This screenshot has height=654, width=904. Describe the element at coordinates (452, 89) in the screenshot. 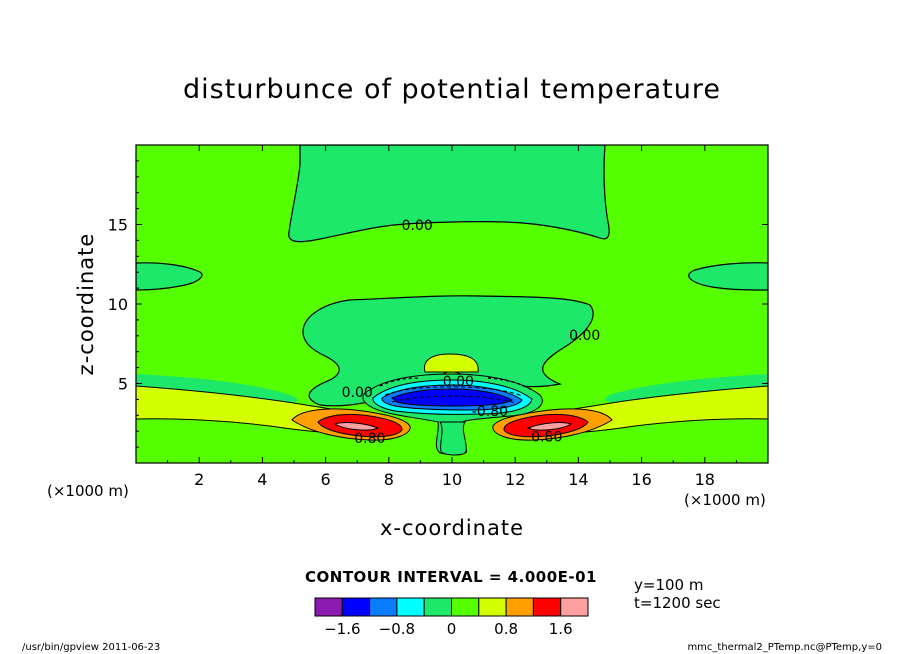

I see `chart-title: disturbunce of potential temperature` at that location.